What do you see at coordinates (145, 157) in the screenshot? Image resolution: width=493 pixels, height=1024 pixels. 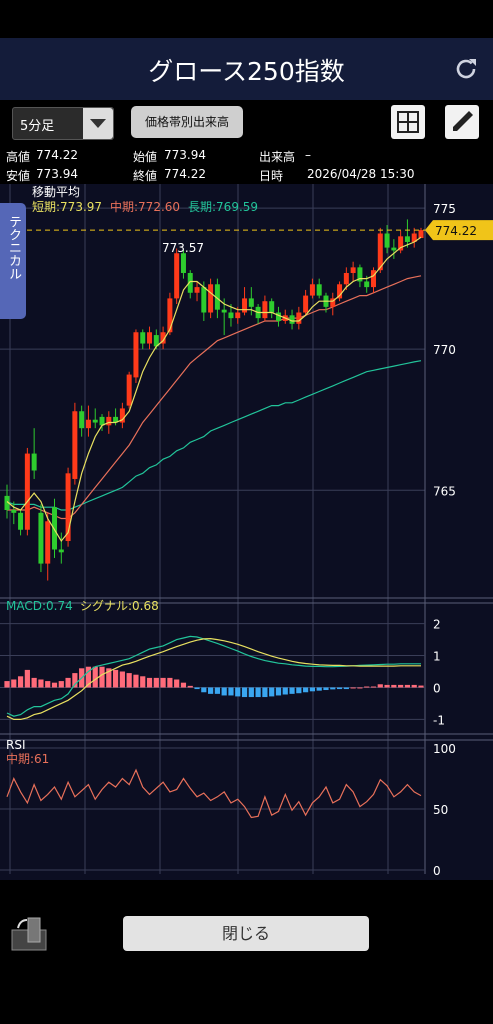 I see `open-label: 始値` at bounding box center [145, 157].